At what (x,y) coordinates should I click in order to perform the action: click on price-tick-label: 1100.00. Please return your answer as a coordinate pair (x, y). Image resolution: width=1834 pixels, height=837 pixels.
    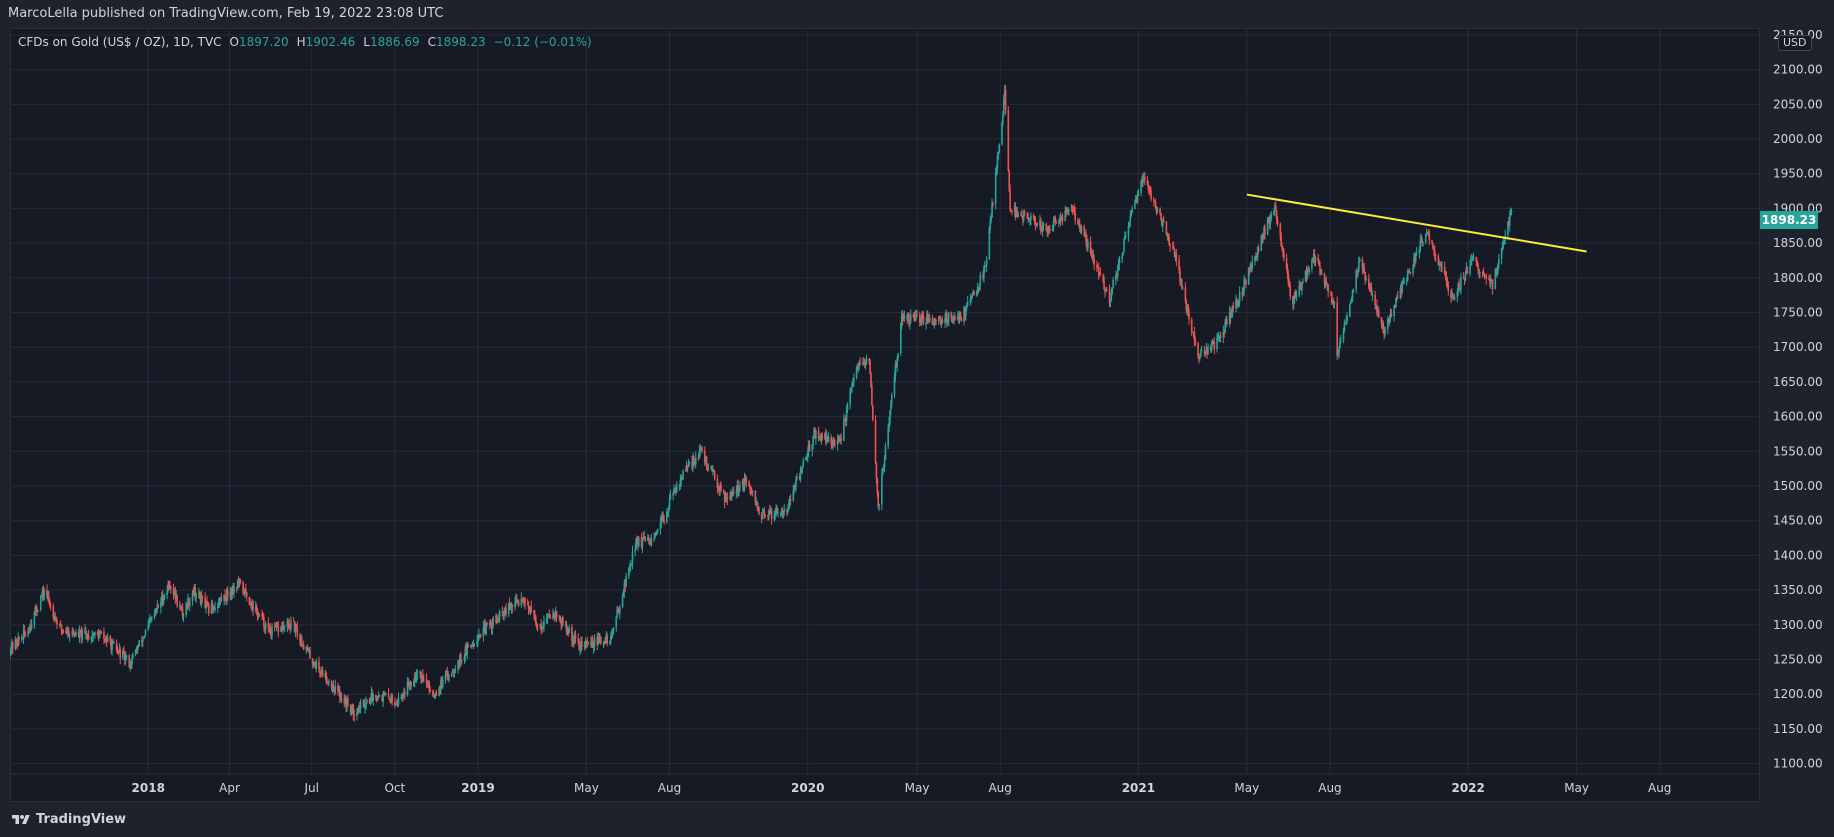
    Looking at the image, I should click on (1798, 764).